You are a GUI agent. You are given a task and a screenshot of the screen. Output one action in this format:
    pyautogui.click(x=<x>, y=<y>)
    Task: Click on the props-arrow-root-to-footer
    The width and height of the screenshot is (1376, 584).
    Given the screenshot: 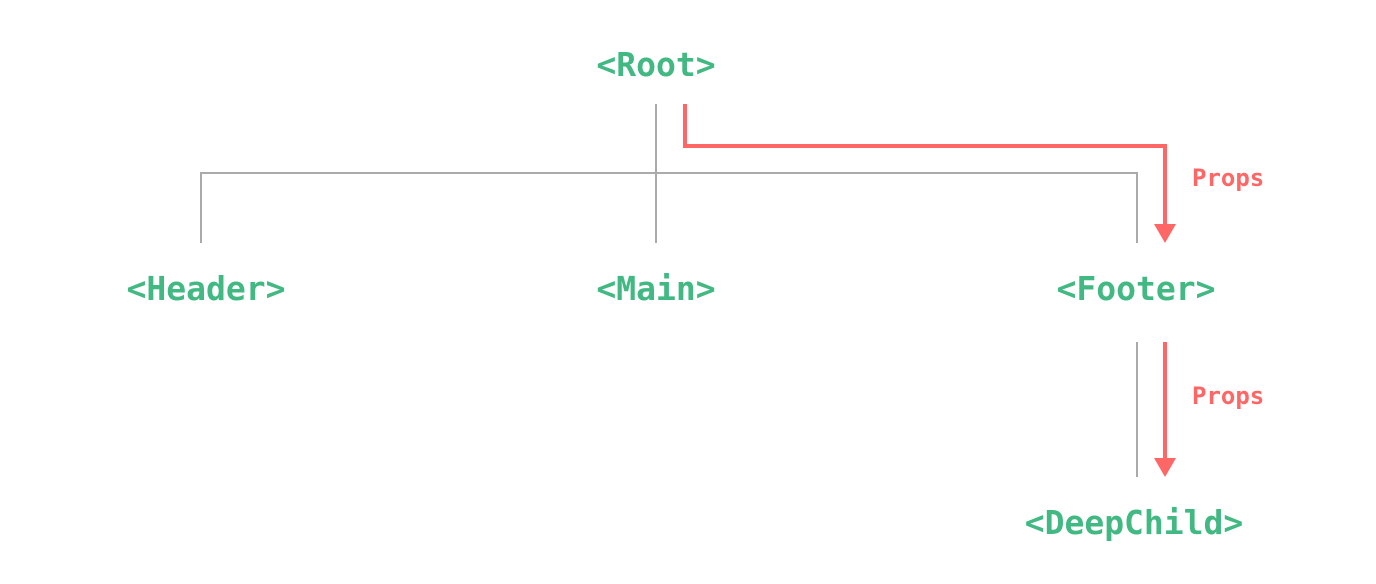 What is the action you would take?
    pyautogui.click(x=925, y=165)
    